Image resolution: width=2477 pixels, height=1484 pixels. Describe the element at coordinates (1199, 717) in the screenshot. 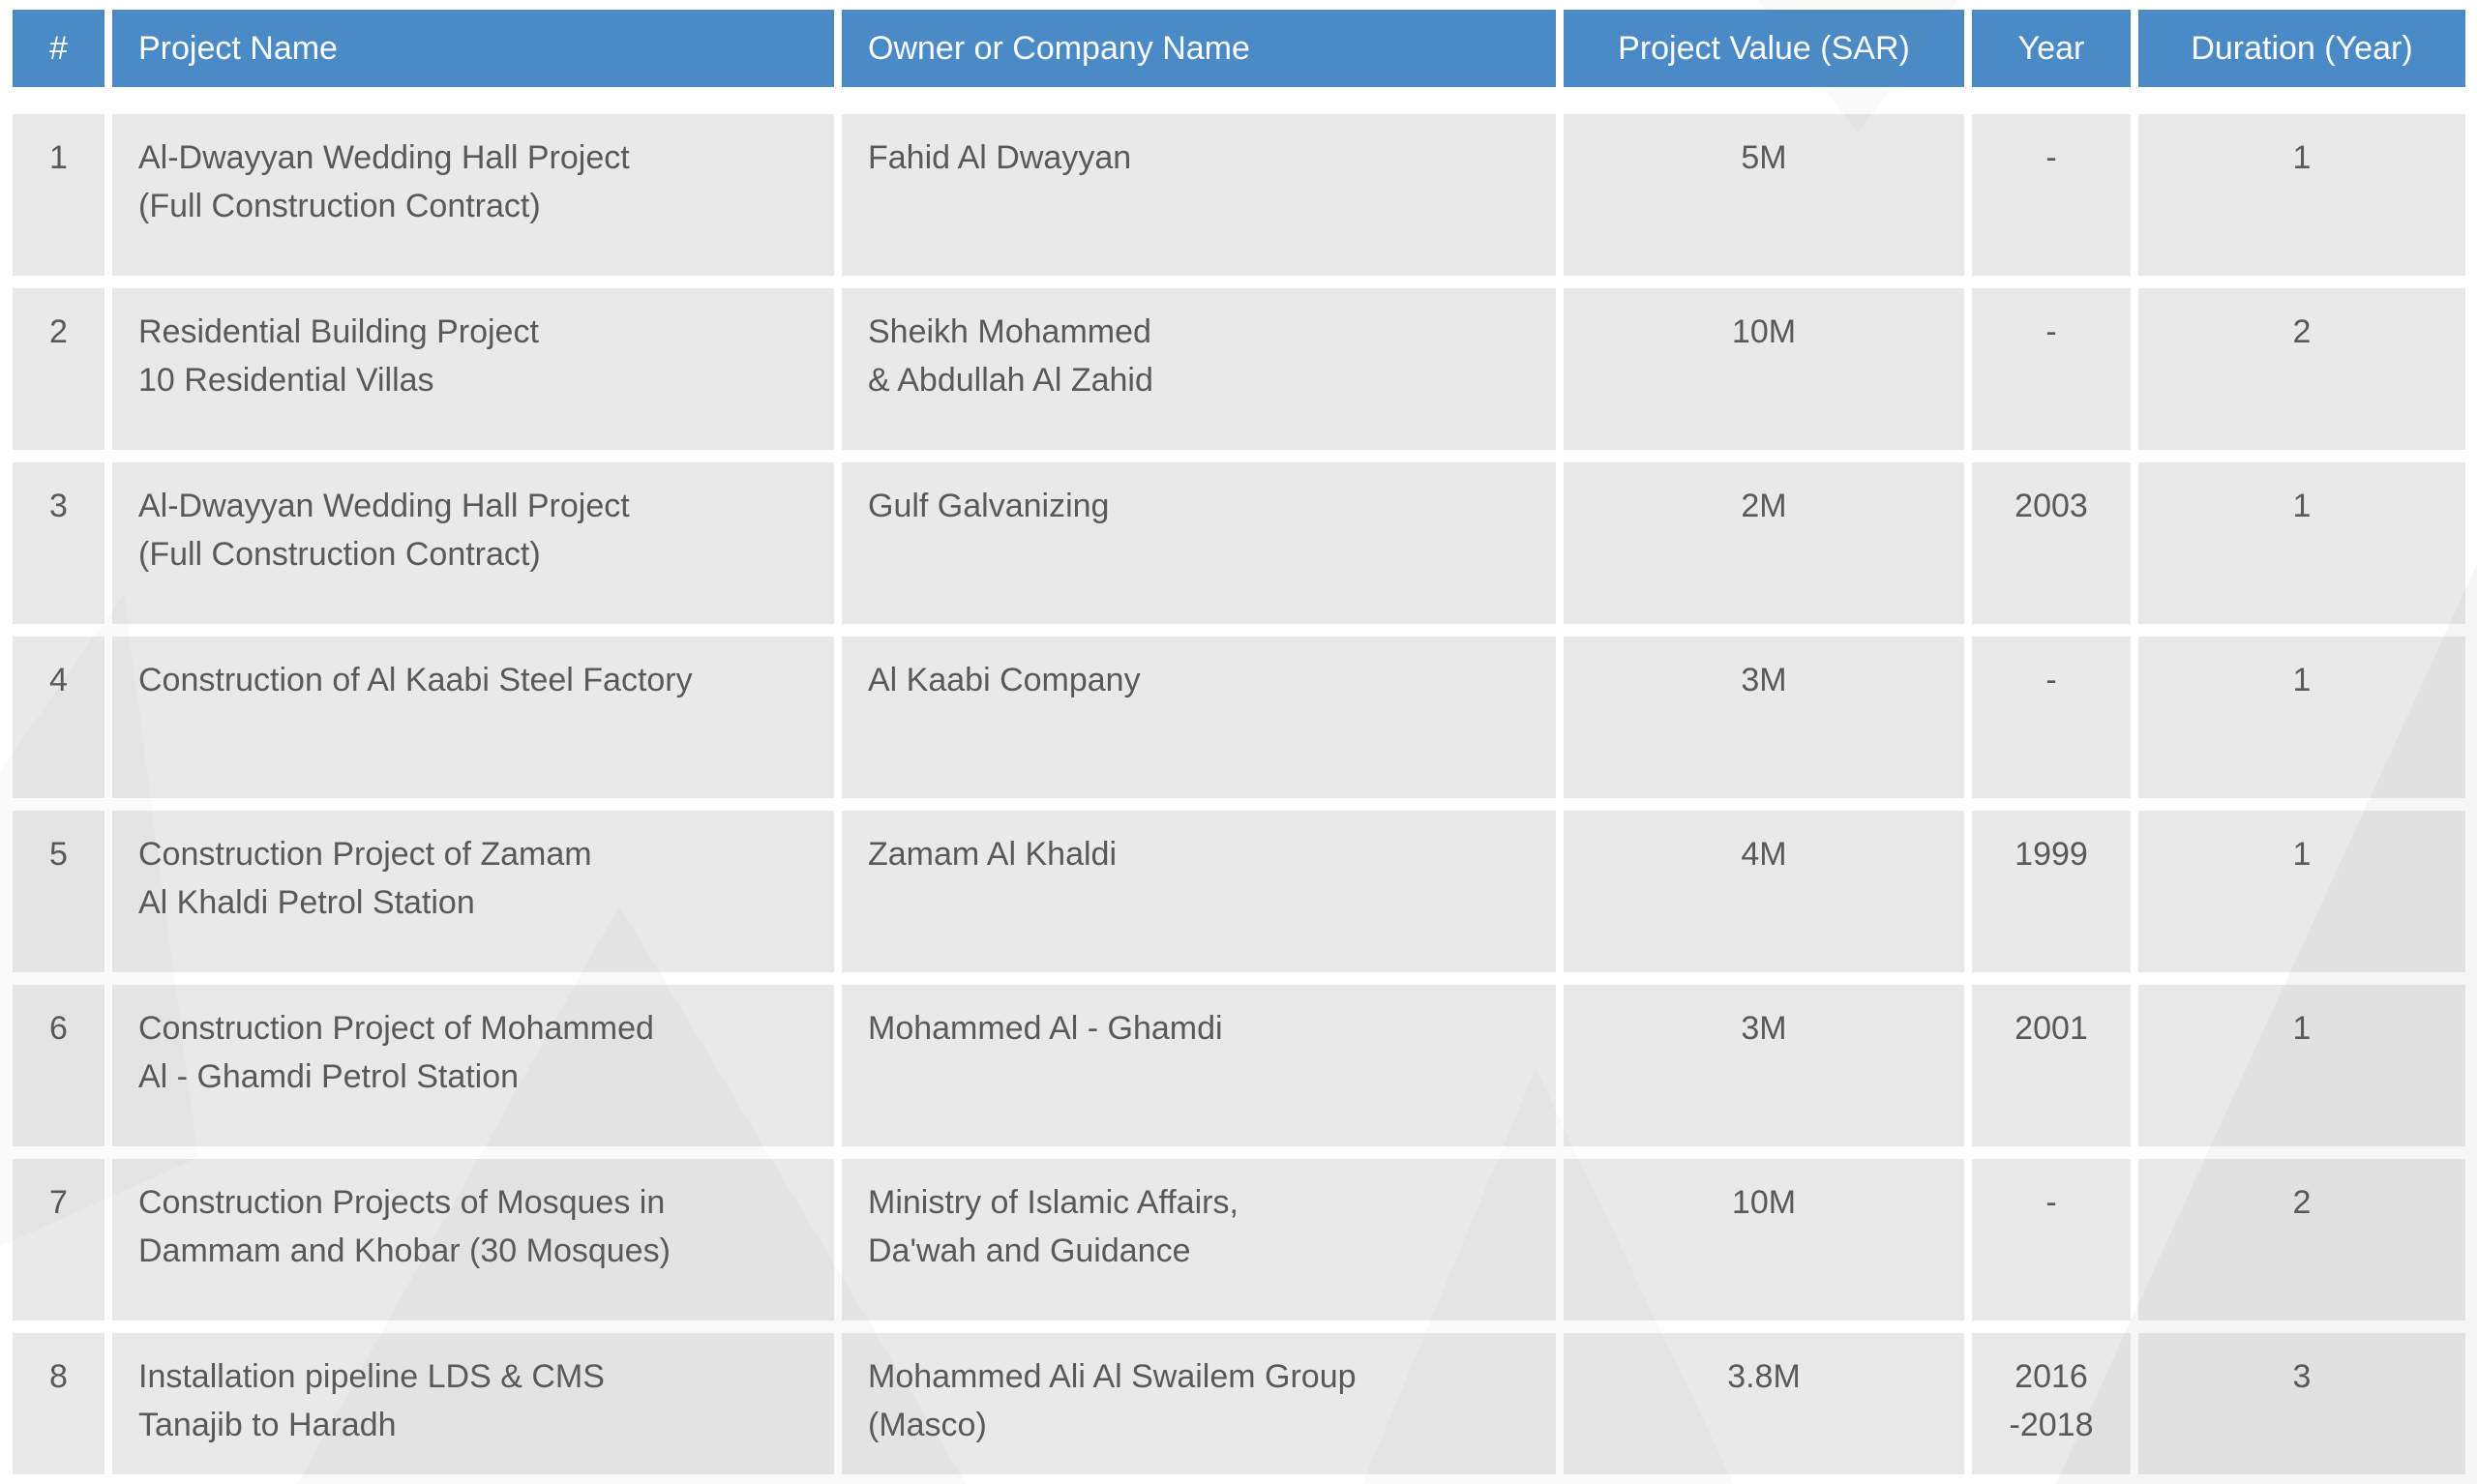

I see `cell-owner-name: Al Kaabi Company` at that location.